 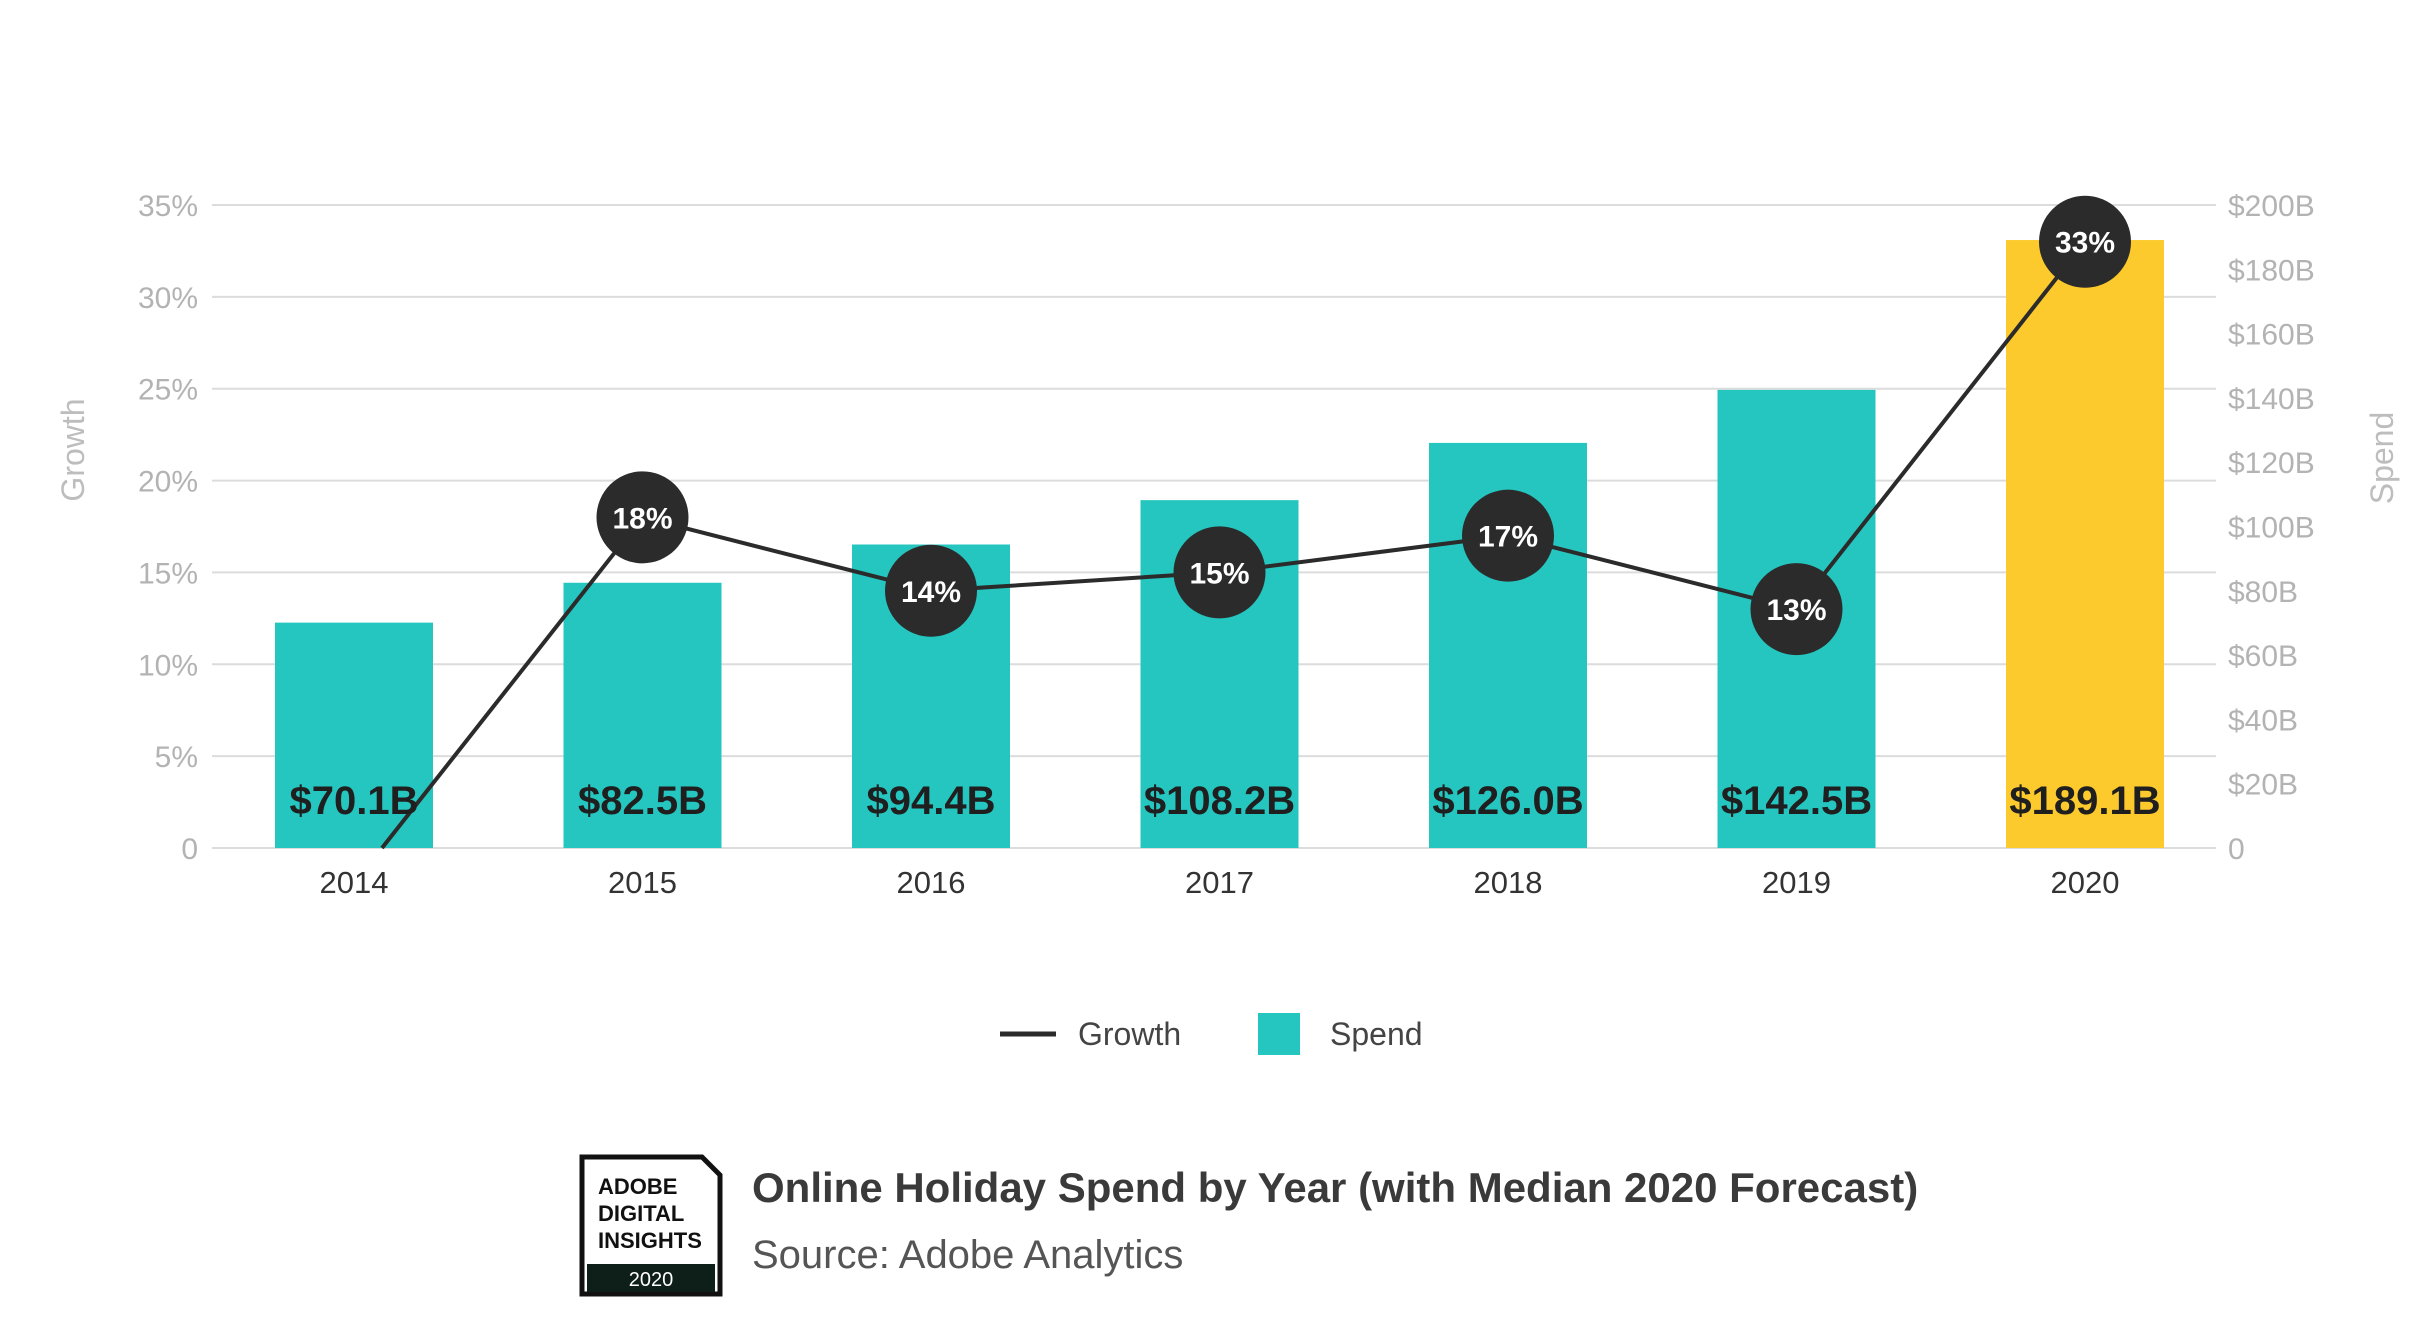 I want to click on spend-value-label: $126.0B, so click(x=1507, y=801).